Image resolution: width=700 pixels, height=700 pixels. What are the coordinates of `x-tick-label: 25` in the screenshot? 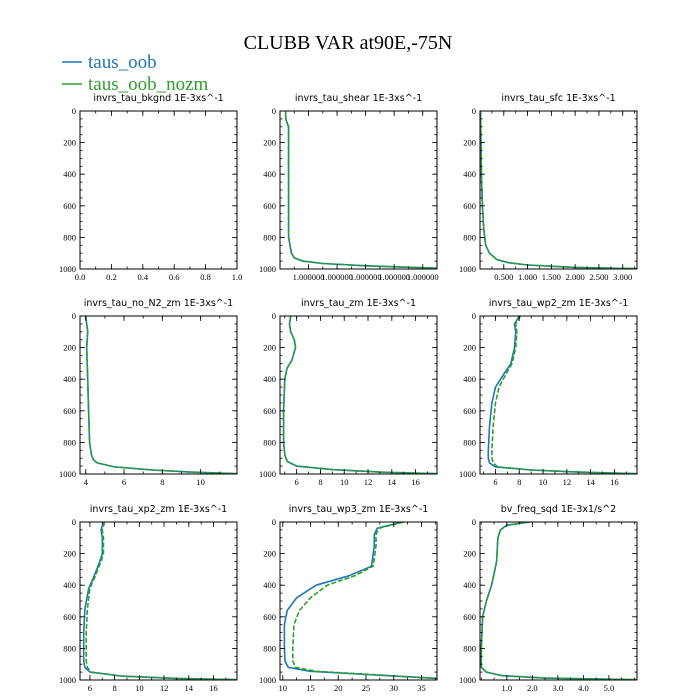 It's located at (366, 688).